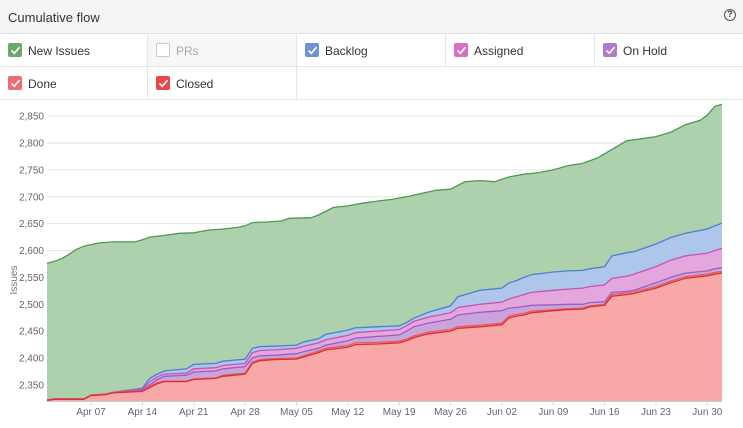  Describe the element at coordinates (42, 84) in the screenshot. I see `legend-label: Done` at that location.